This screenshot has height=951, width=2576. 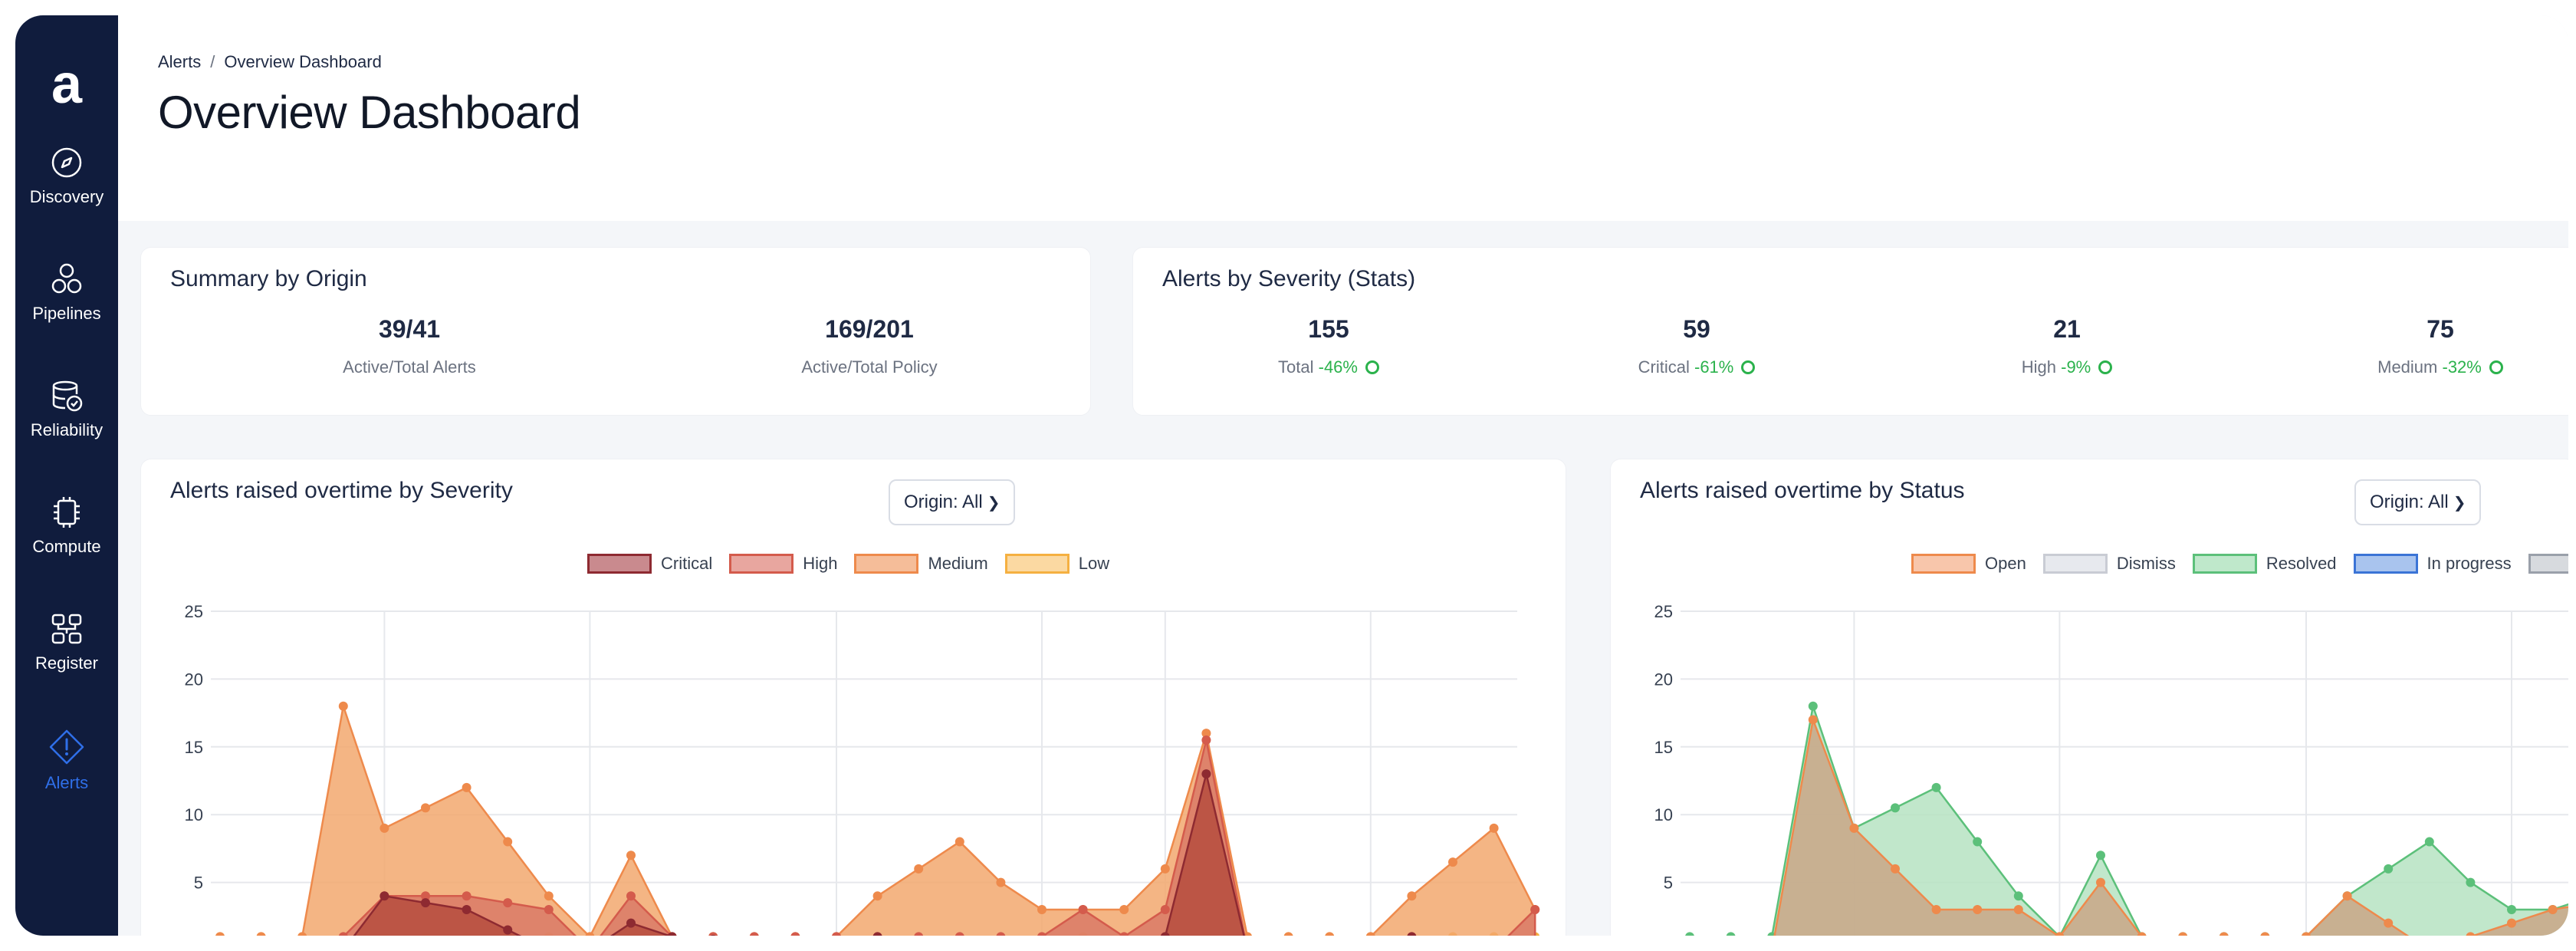 I want to click on legend-item-low: Low, so click(x=1056, y=564).